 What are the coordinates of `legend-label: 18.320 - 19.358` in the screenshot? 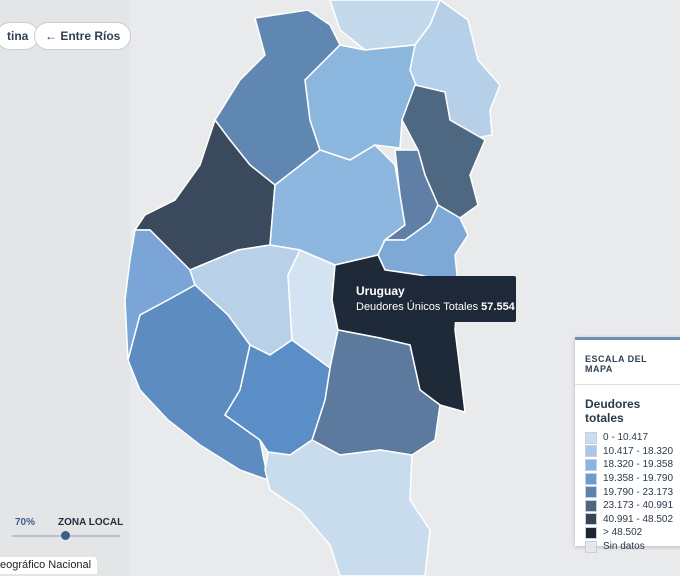 It's located at (638, 465).